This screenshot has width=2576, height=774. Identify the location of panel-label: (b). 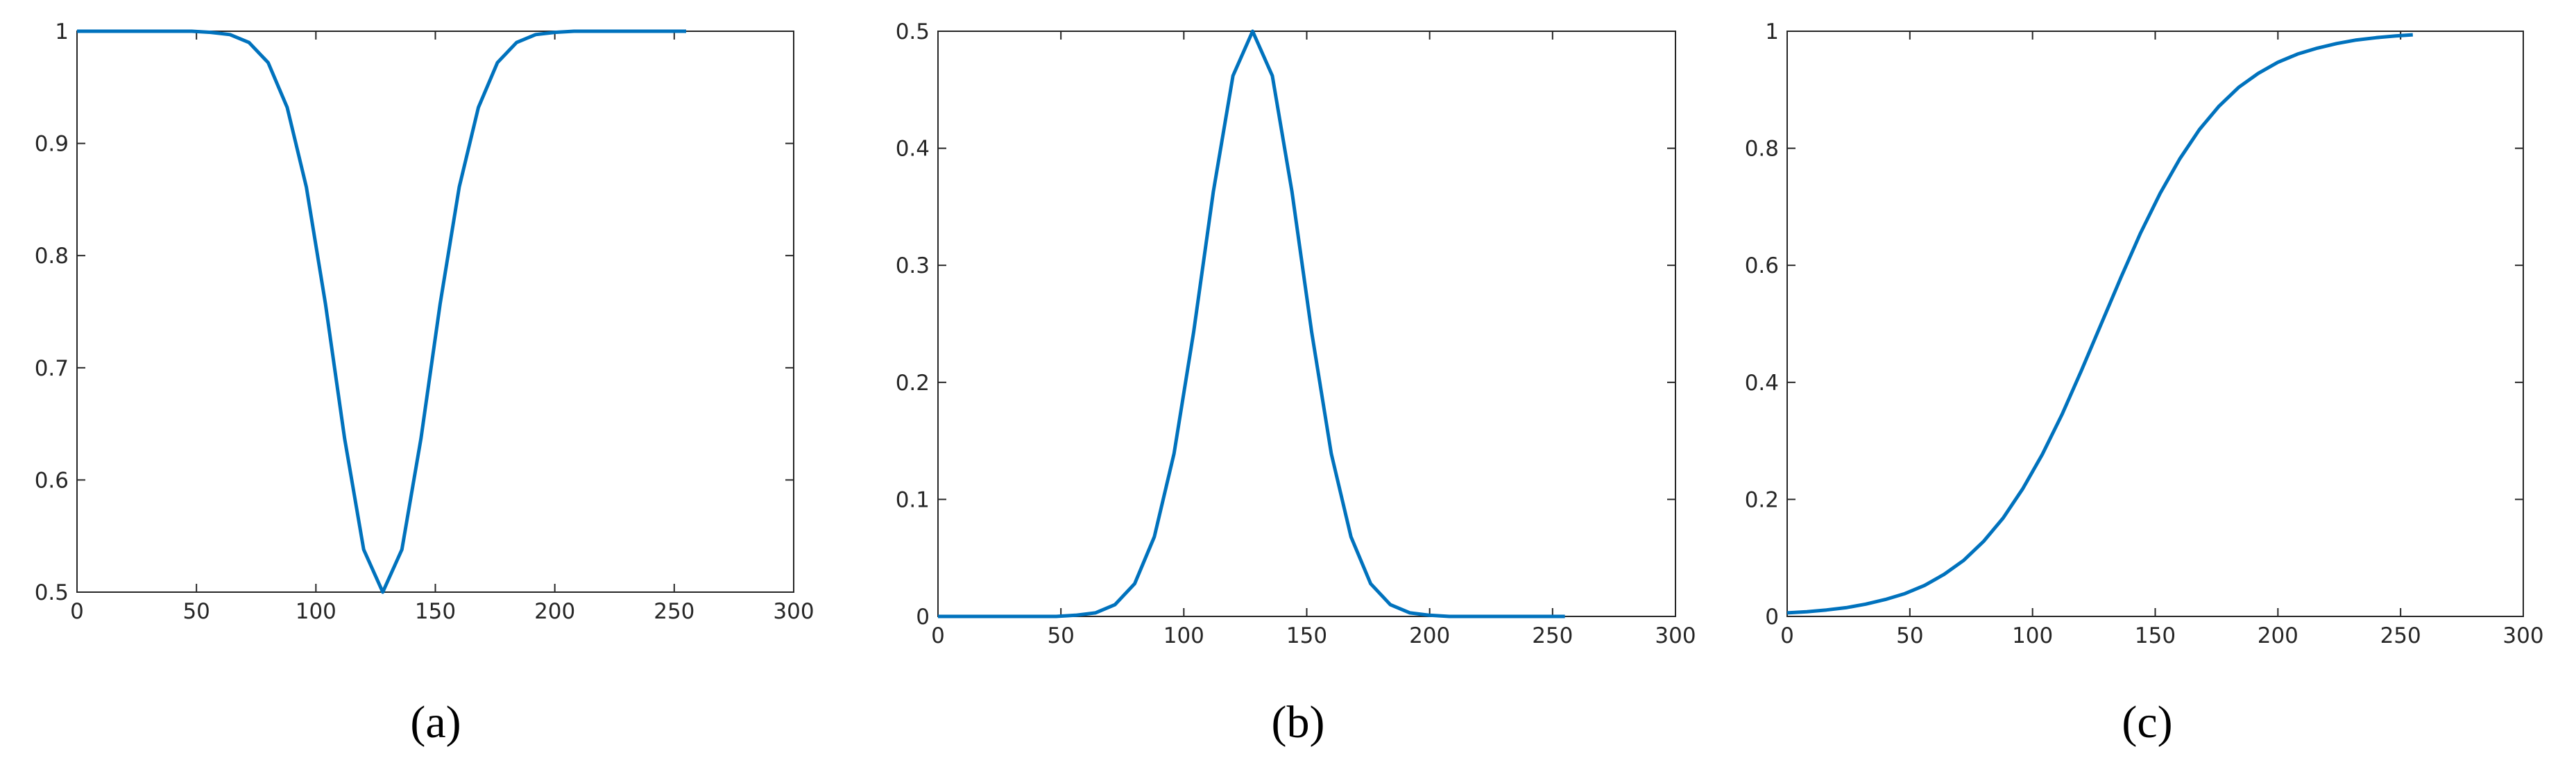
(1298, 722).